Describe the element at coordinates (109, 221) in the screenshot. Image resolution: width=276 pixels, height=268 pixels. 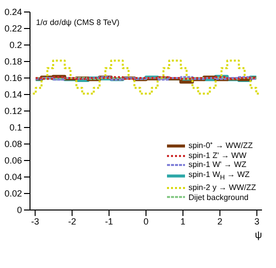
I see `x-tick-label: -1` at that location.